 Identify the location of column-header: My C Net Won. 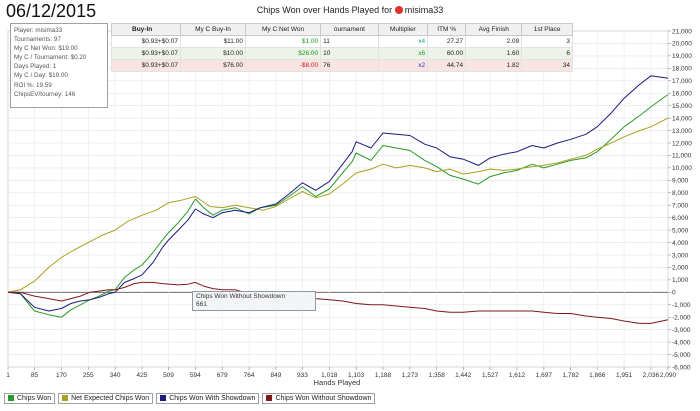
(283, 29).